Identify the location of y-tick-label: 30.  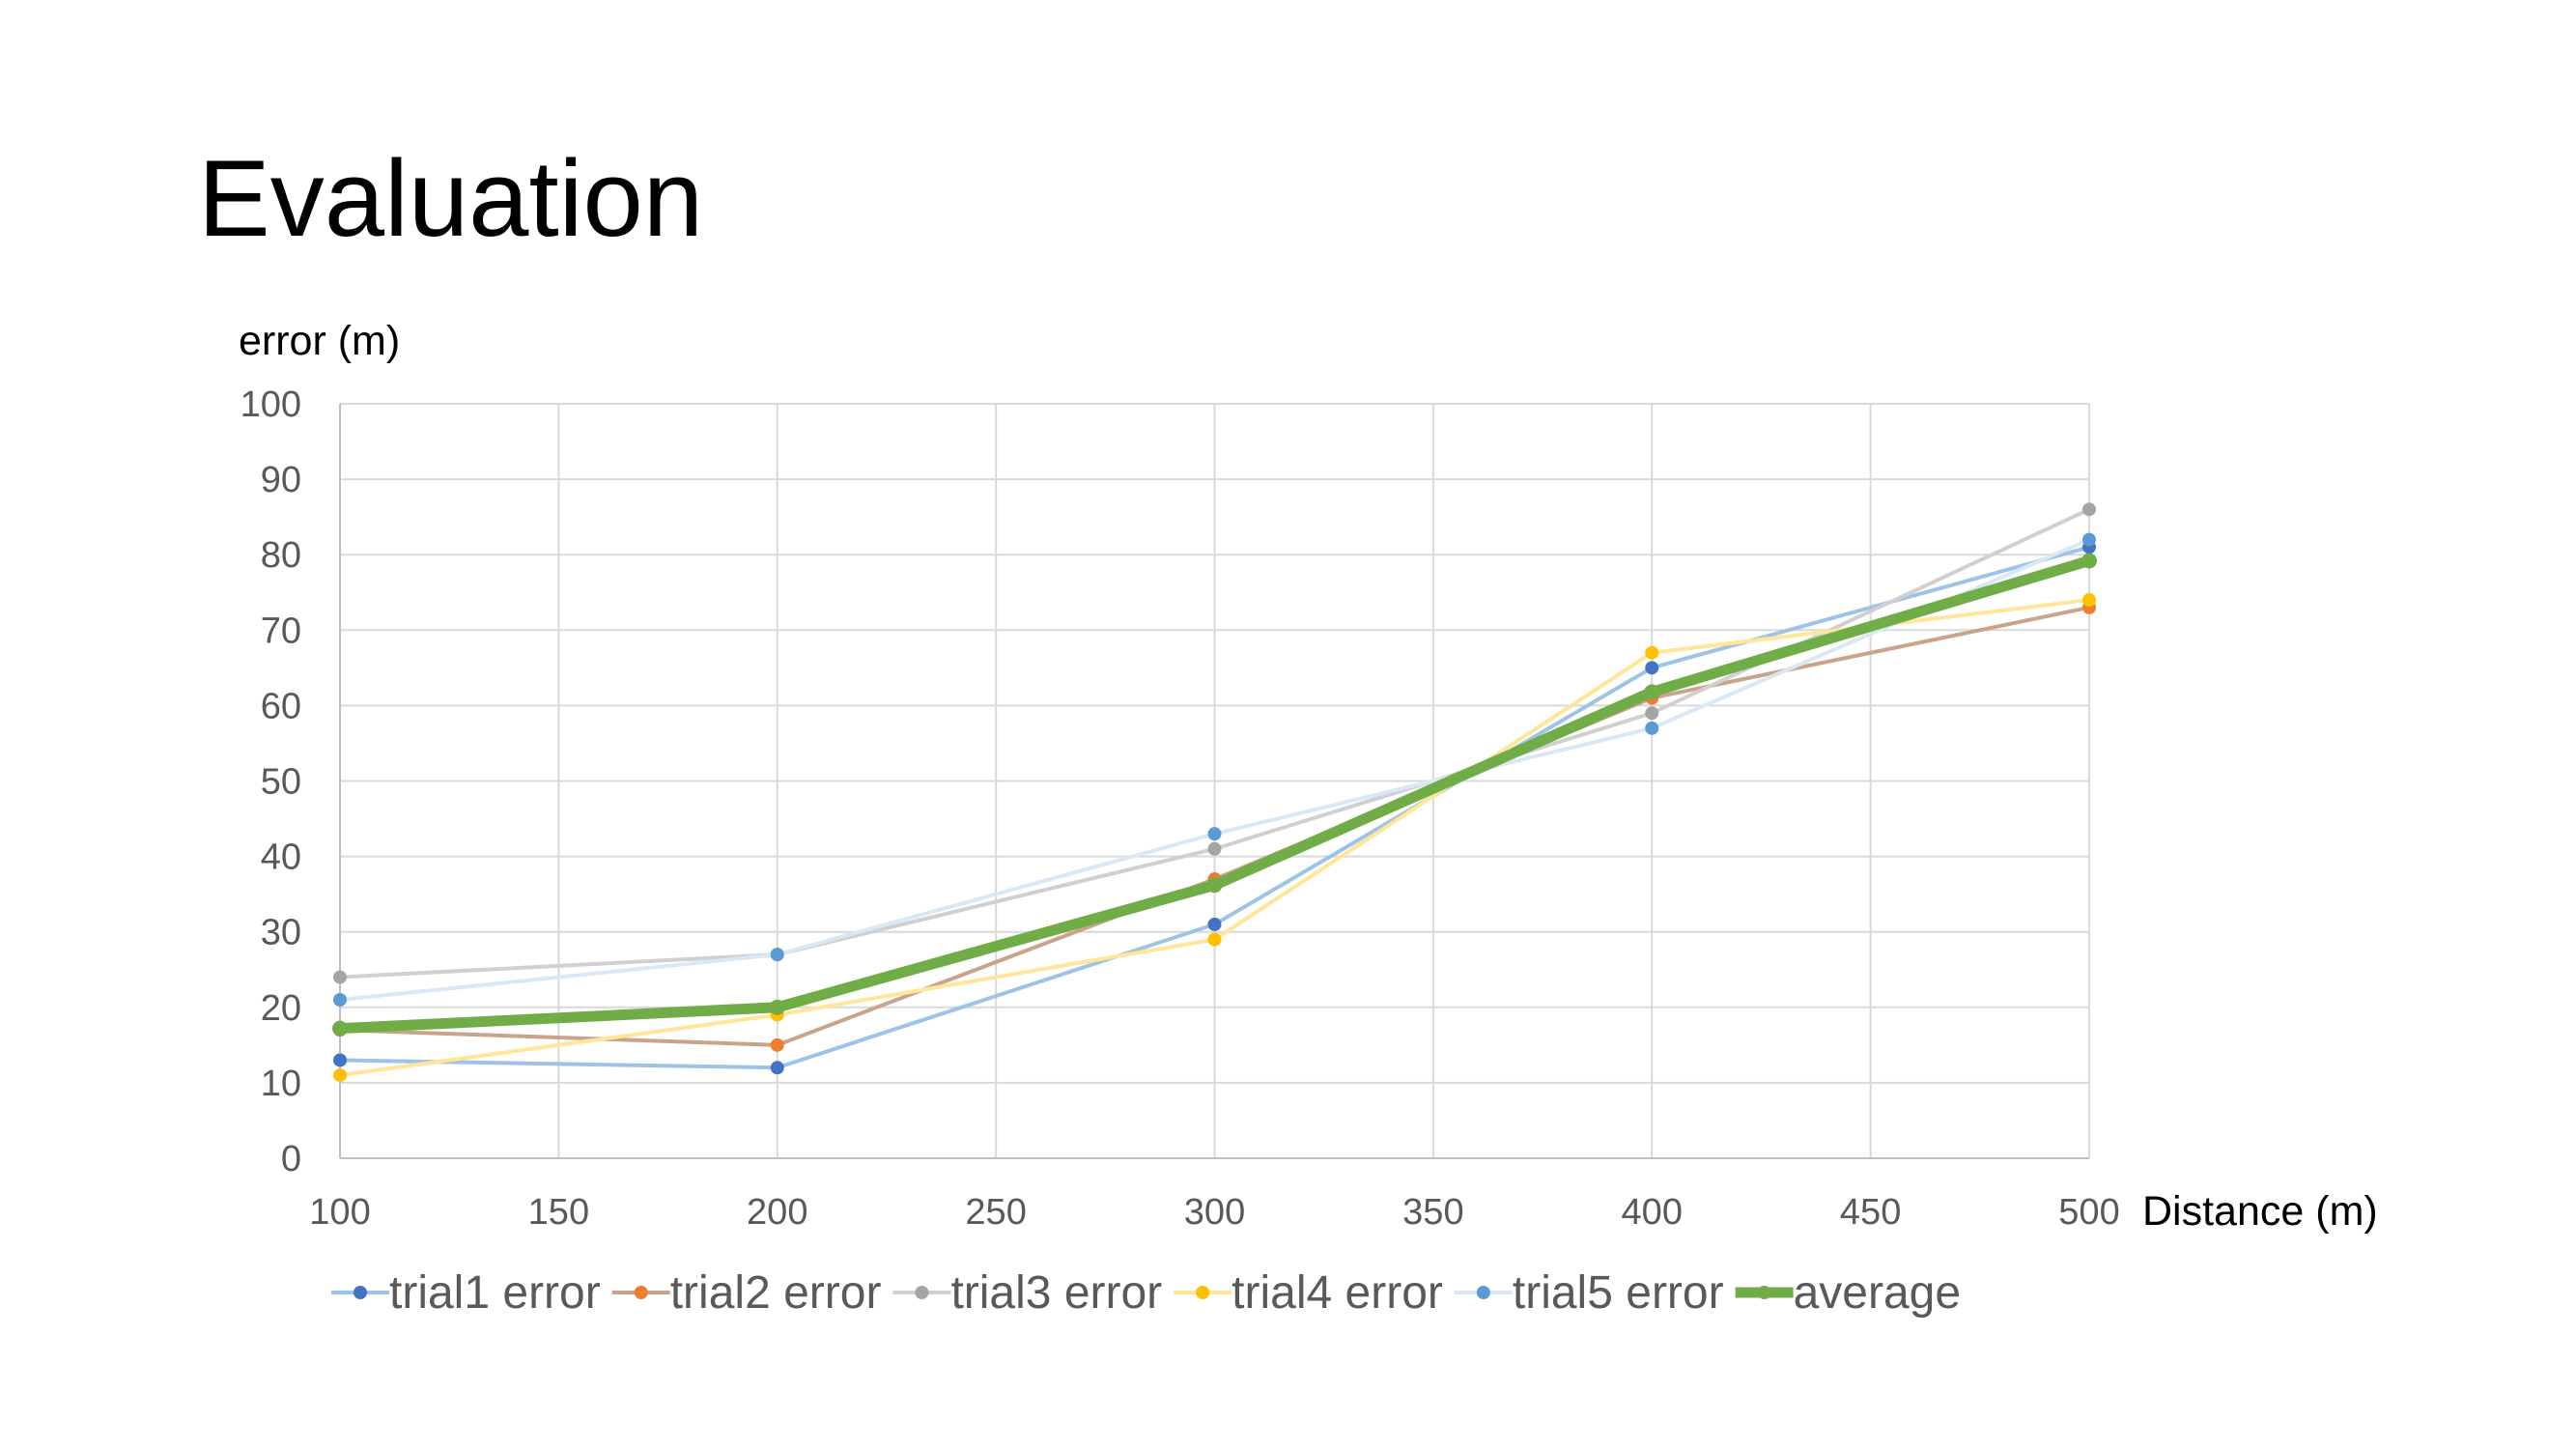
(281, 933).